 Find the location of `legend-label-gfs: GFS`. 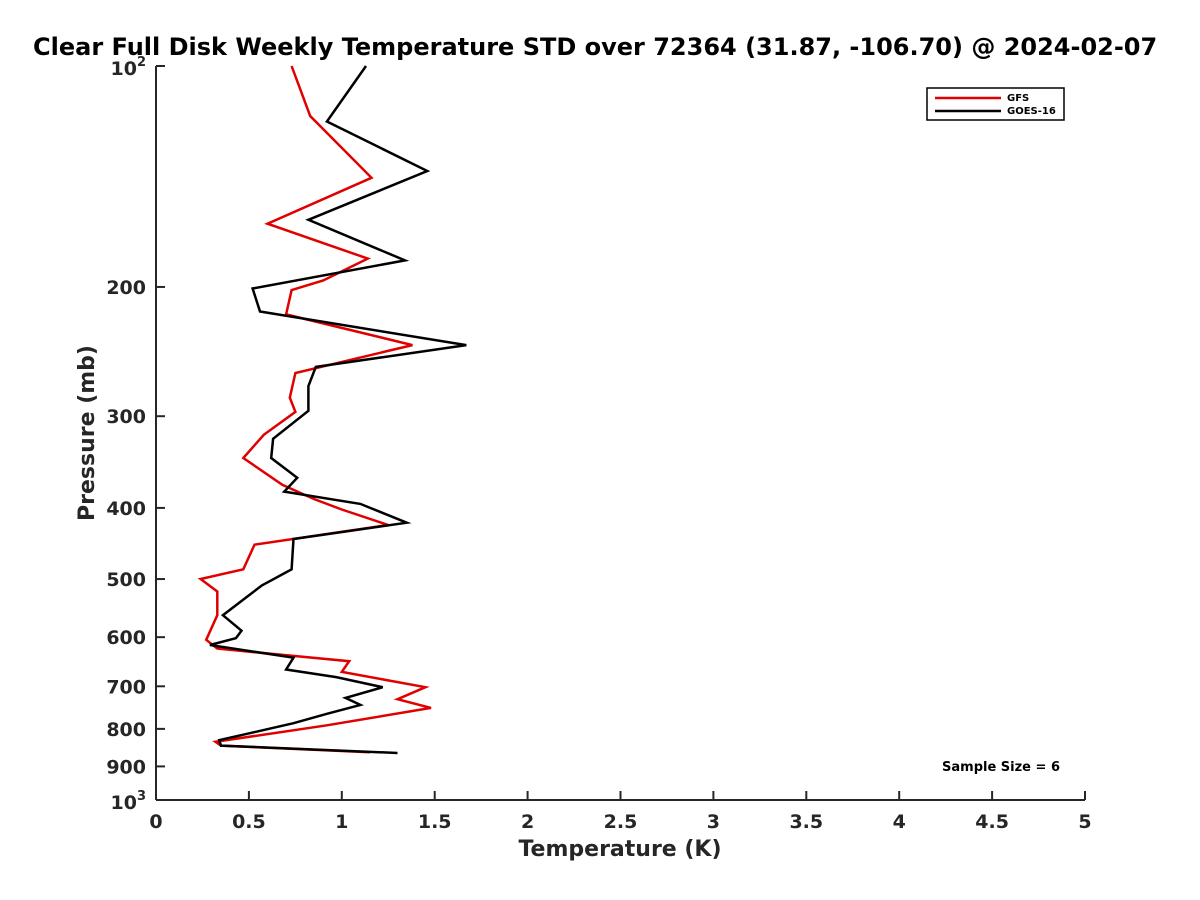

legend-label-gfs: GFS is located at coordinates (1018, 98).